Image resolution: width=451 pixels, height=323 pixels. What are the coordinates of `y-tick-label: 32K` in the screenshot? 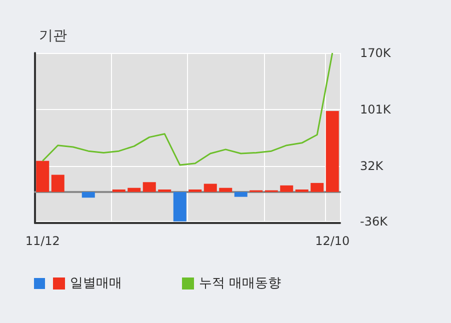 It's located at (372, 165).